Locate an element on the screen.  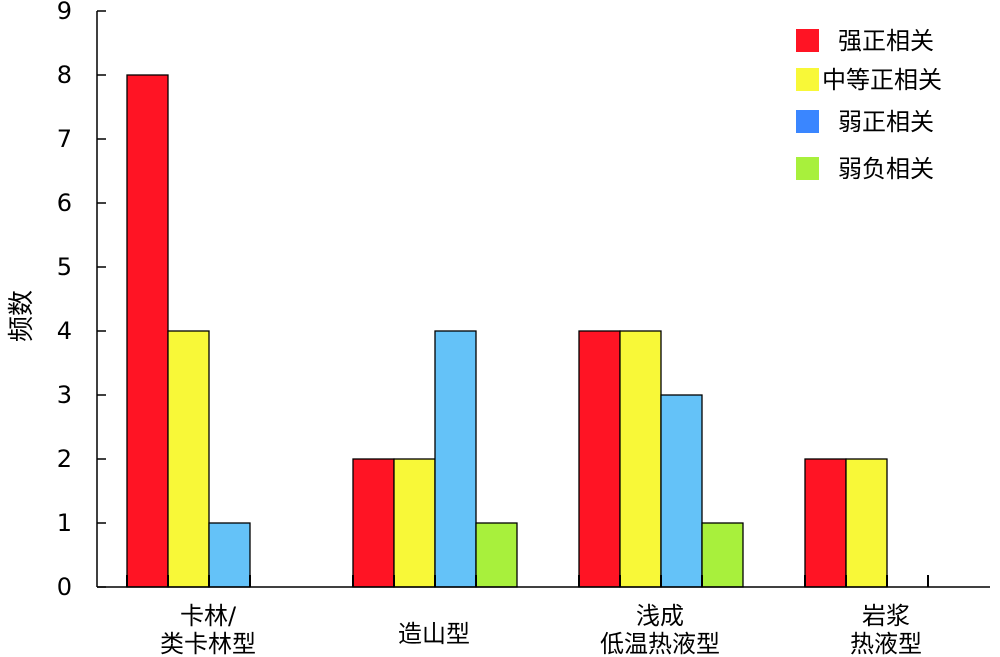
x-category-label: 造山型 is located at coordinates (434, 634).